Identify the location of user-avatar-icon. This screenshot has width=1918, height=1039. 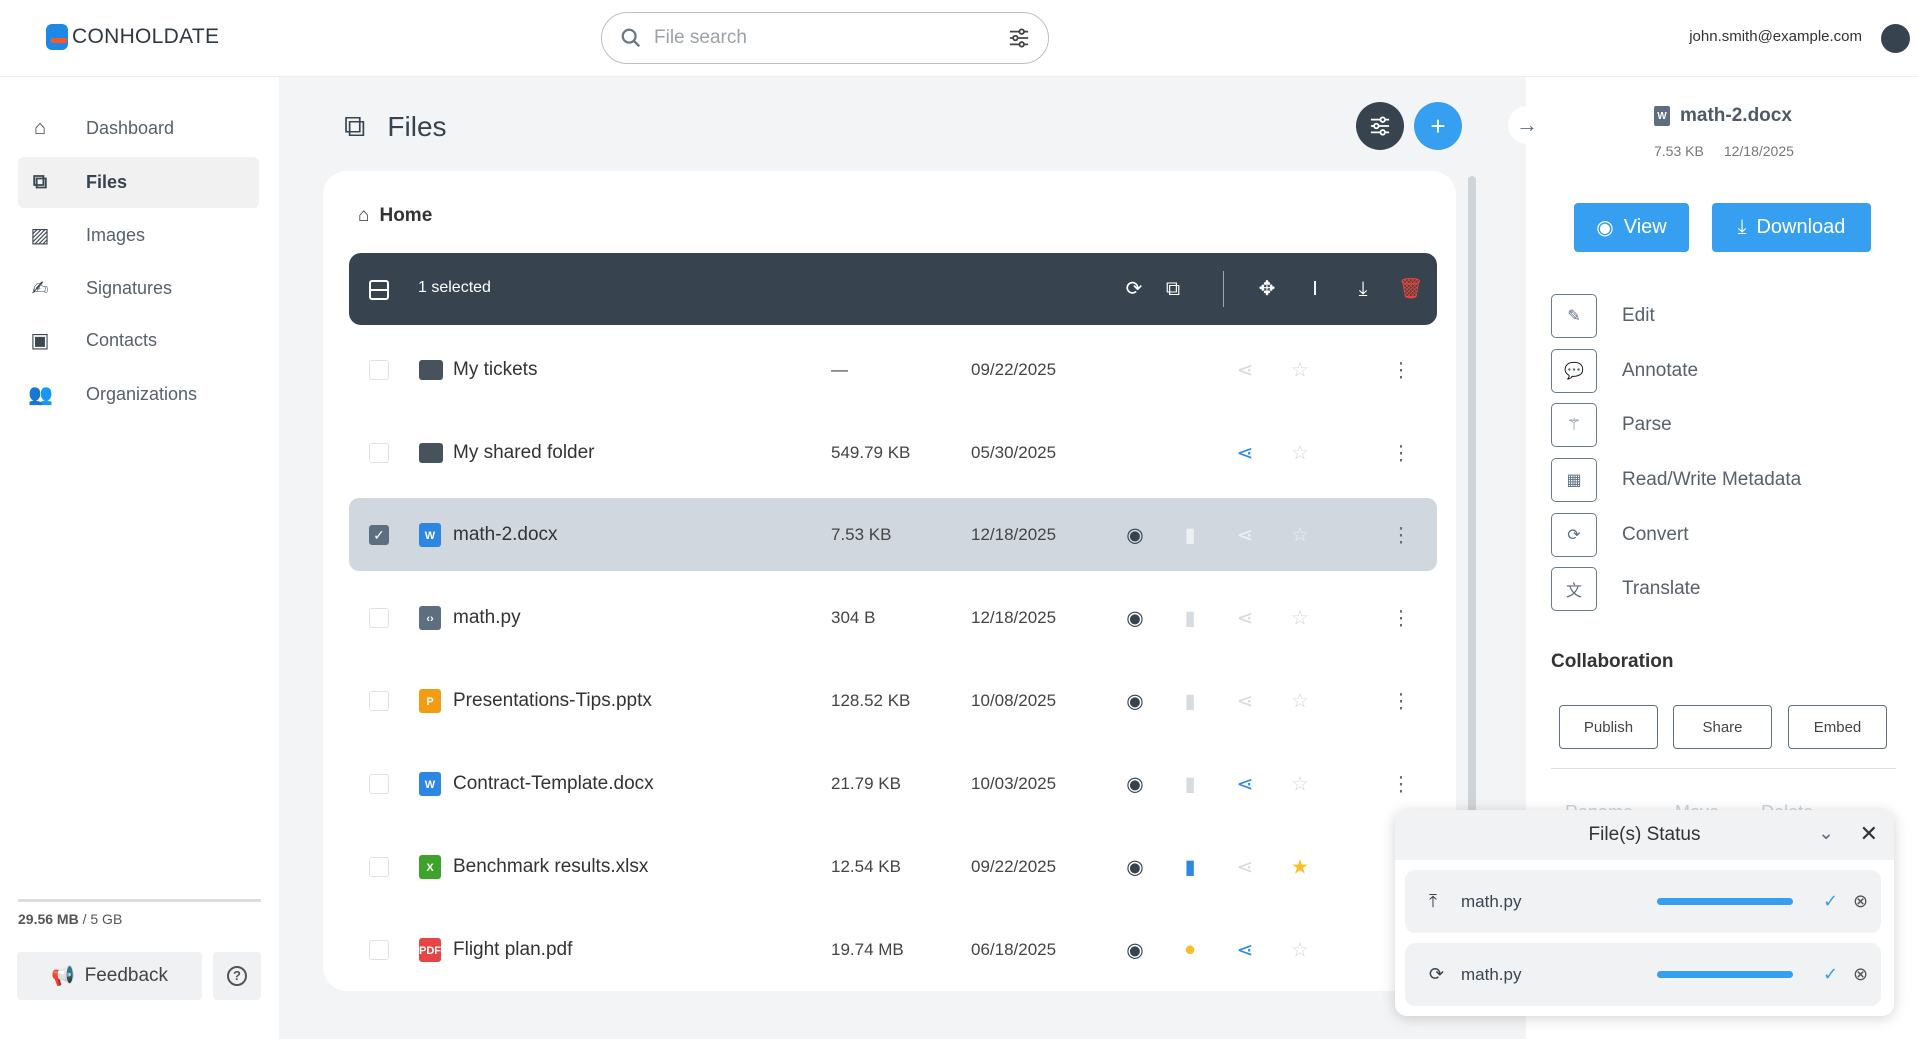
(1895, 38).